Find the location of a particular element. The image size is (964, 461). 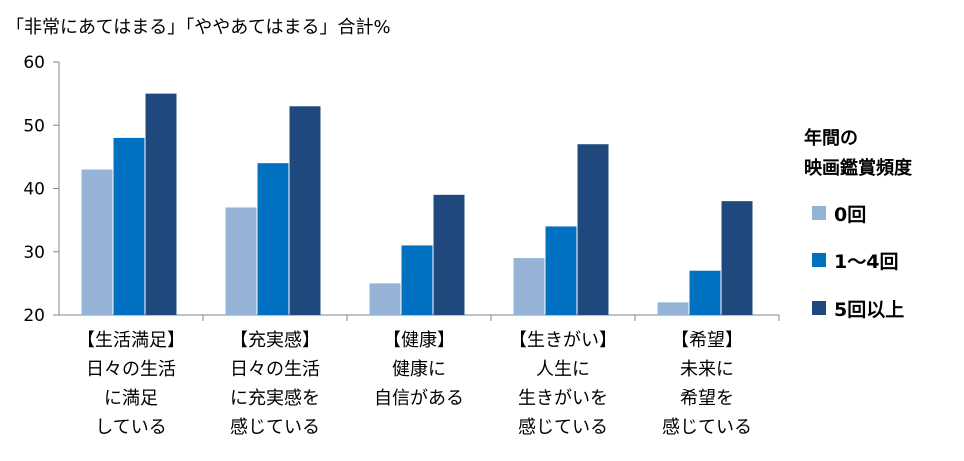

category-label-line: 未来に is located at coordinates (707, 369).